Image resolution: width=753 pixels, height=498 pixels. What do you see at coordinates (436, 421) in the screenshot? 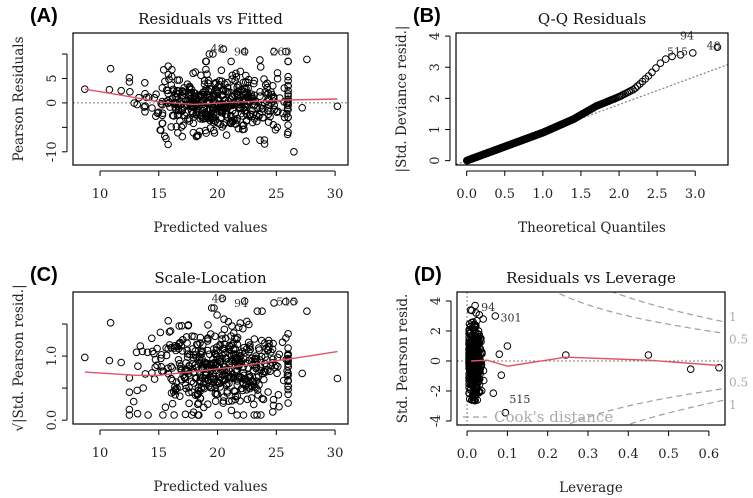
I see `y-tick-label: -4` at bounding box center [436, 421].